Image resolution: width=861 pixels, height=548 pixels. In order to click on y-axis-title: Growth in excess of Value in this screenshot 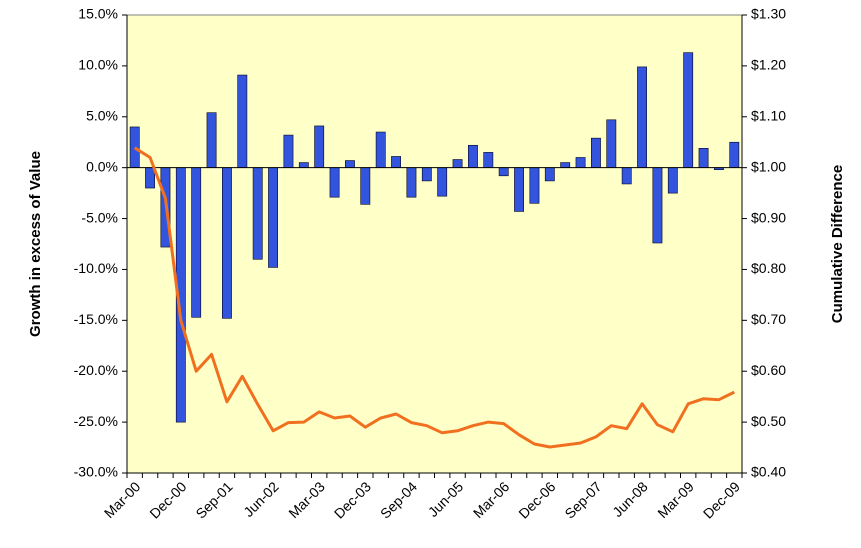, I will do `click(35, 244)`.